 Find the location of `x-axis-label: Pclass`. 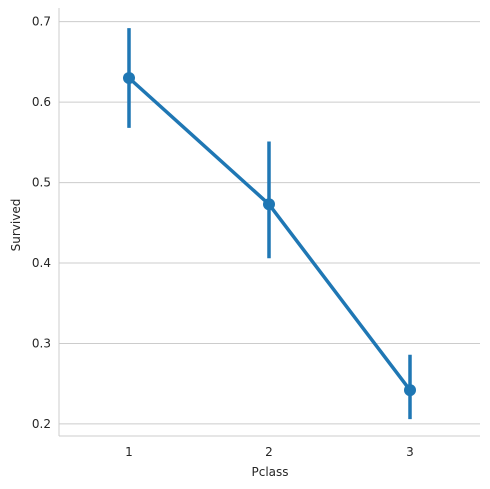

x-axis-label: Pclass is located at coordinates (269, 472).